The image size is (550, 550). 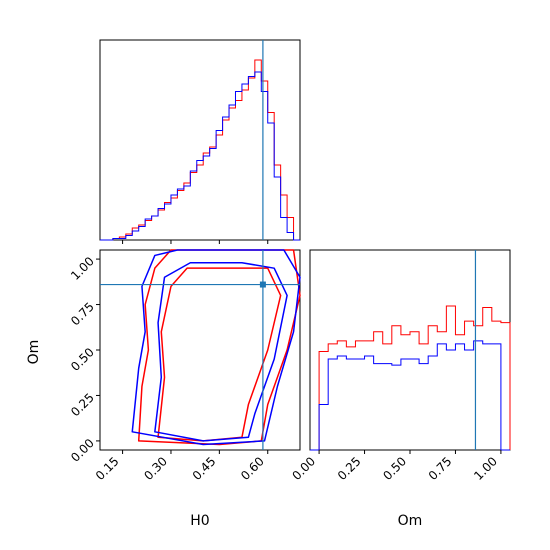 I want to click on h0-hist-red-line, so click(x=200, y=150).